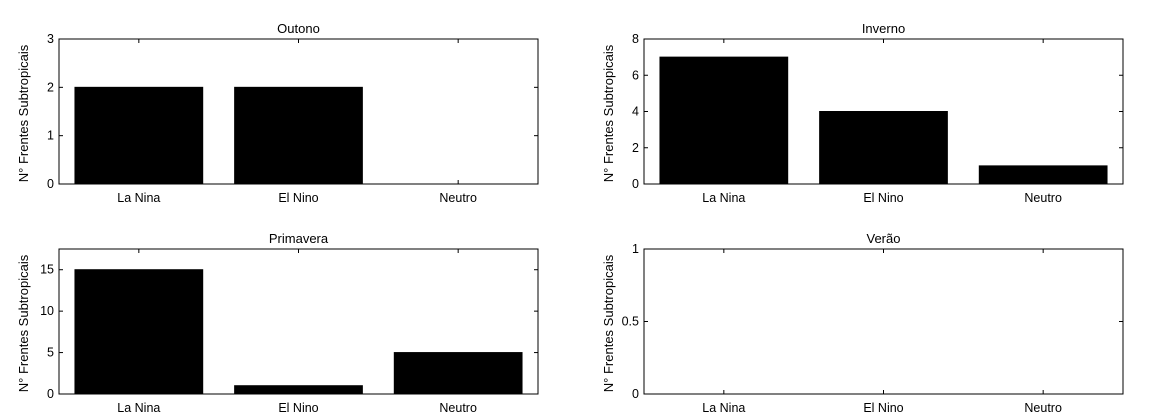  I want to click on chart-title: Inverno, so click(883, 28).